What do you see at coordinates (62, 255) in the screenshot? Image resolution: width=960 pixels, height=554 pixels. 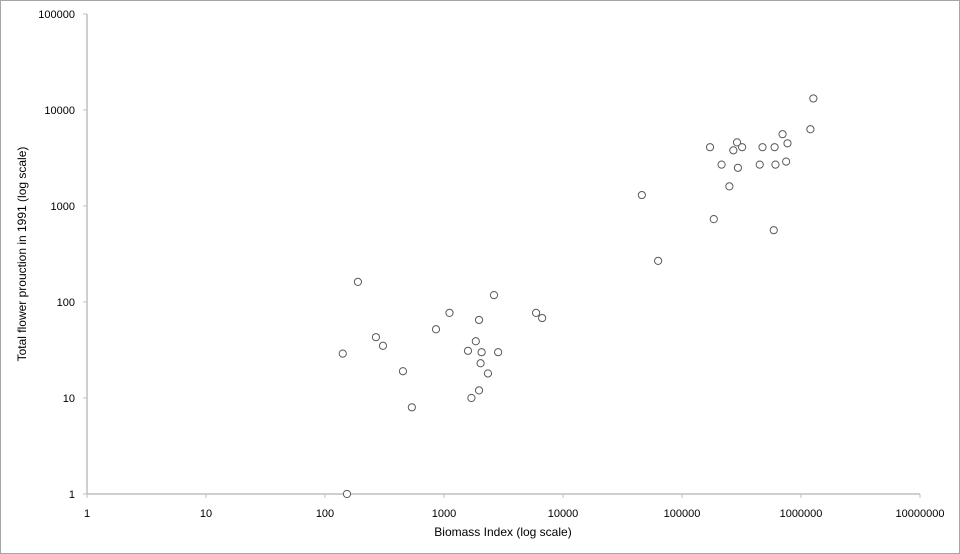 I see `y-axis-ticks: 1 10 100 1000 10000 100000` at bounding box center [62, 255].